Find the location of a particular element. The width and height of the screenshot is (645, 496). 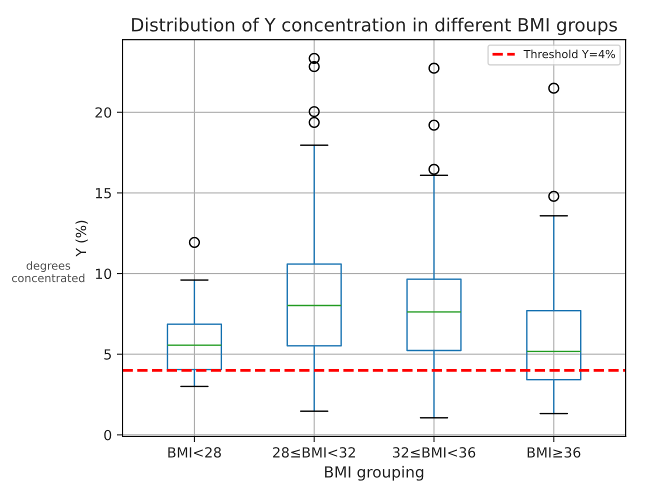

y-axis-title: Y (%) is located at coordinates (81, 238).